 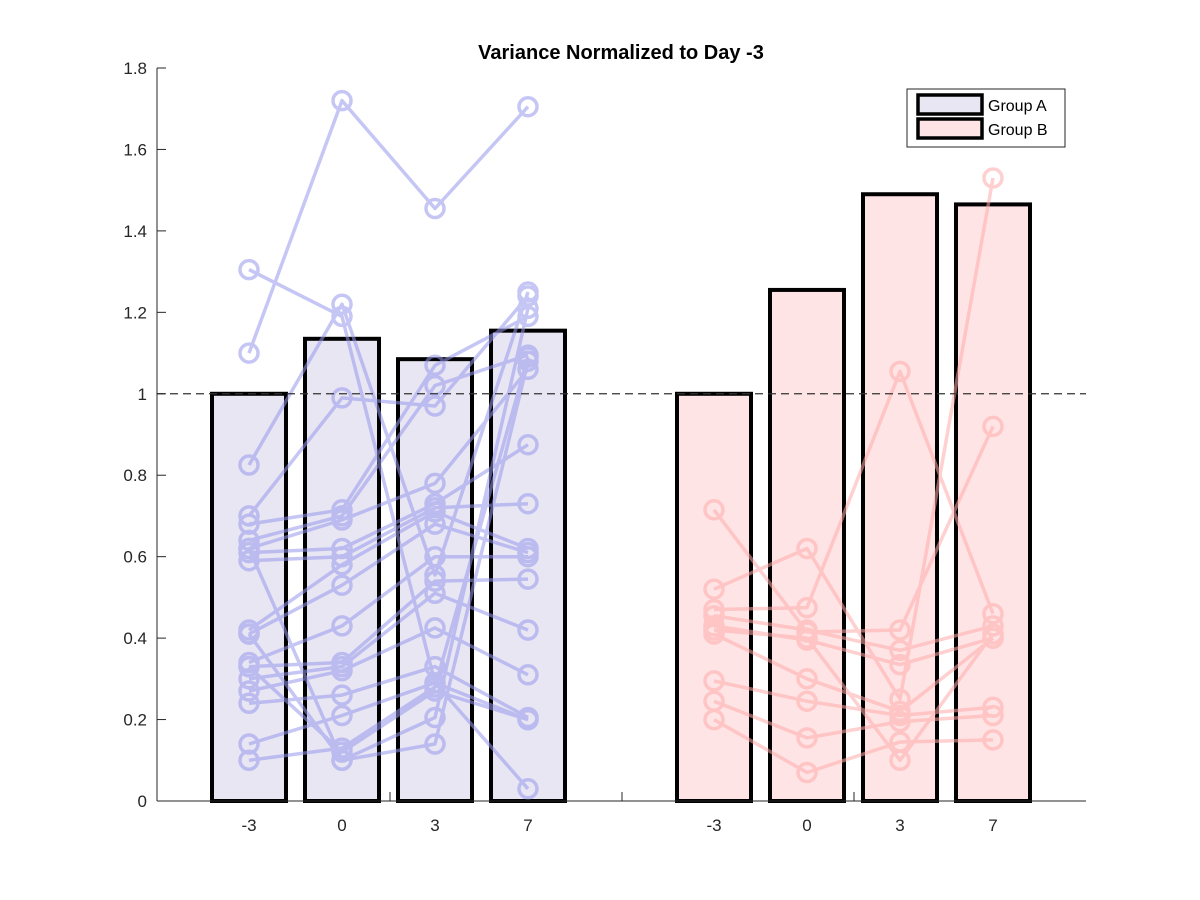 What do you see at coordinates (142, 801) in the screenshot?
I see `y-tick-label: 0` at bounding box center [142, 801].